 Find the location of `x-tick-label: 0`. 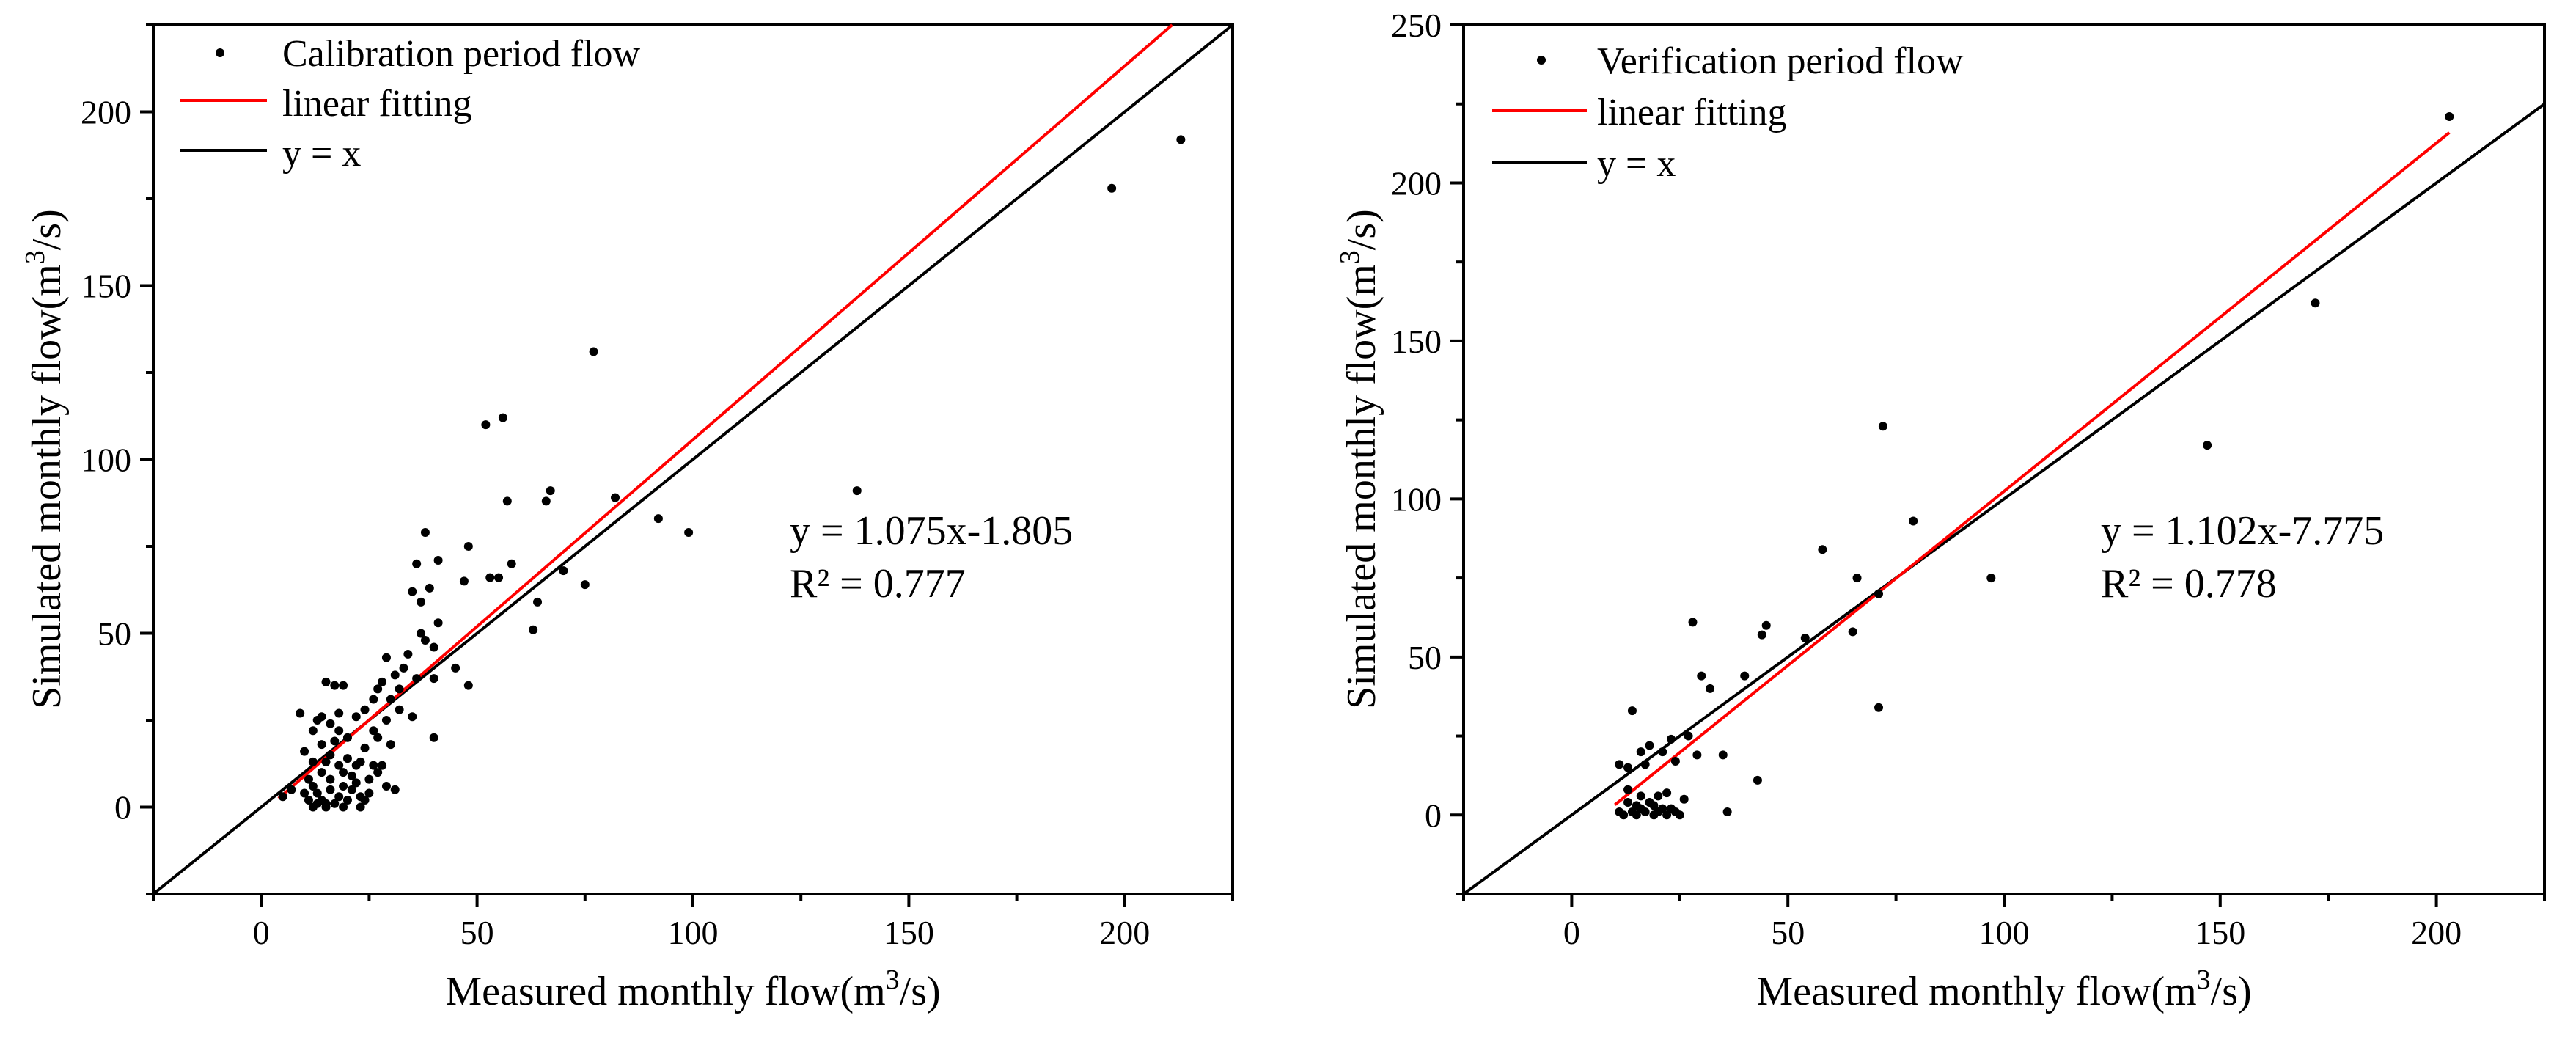

x-tick-label: 0 is located at coordinates (1571, 932).